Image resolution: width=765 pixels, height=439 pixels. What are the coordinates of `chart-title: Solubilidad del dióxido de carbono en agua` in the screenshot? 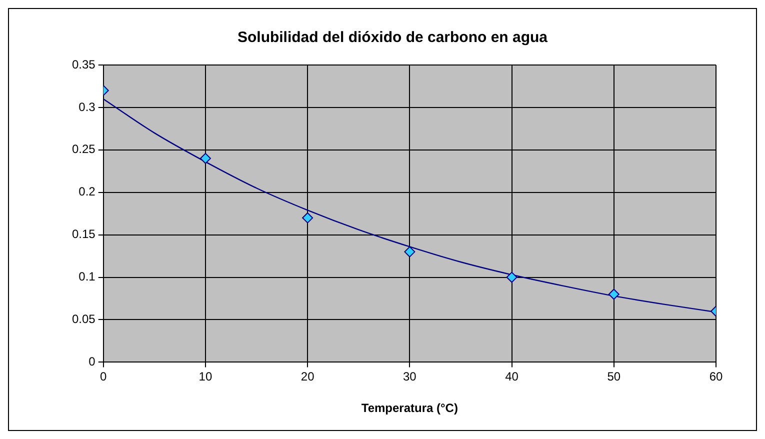 It's located at (392, 37).